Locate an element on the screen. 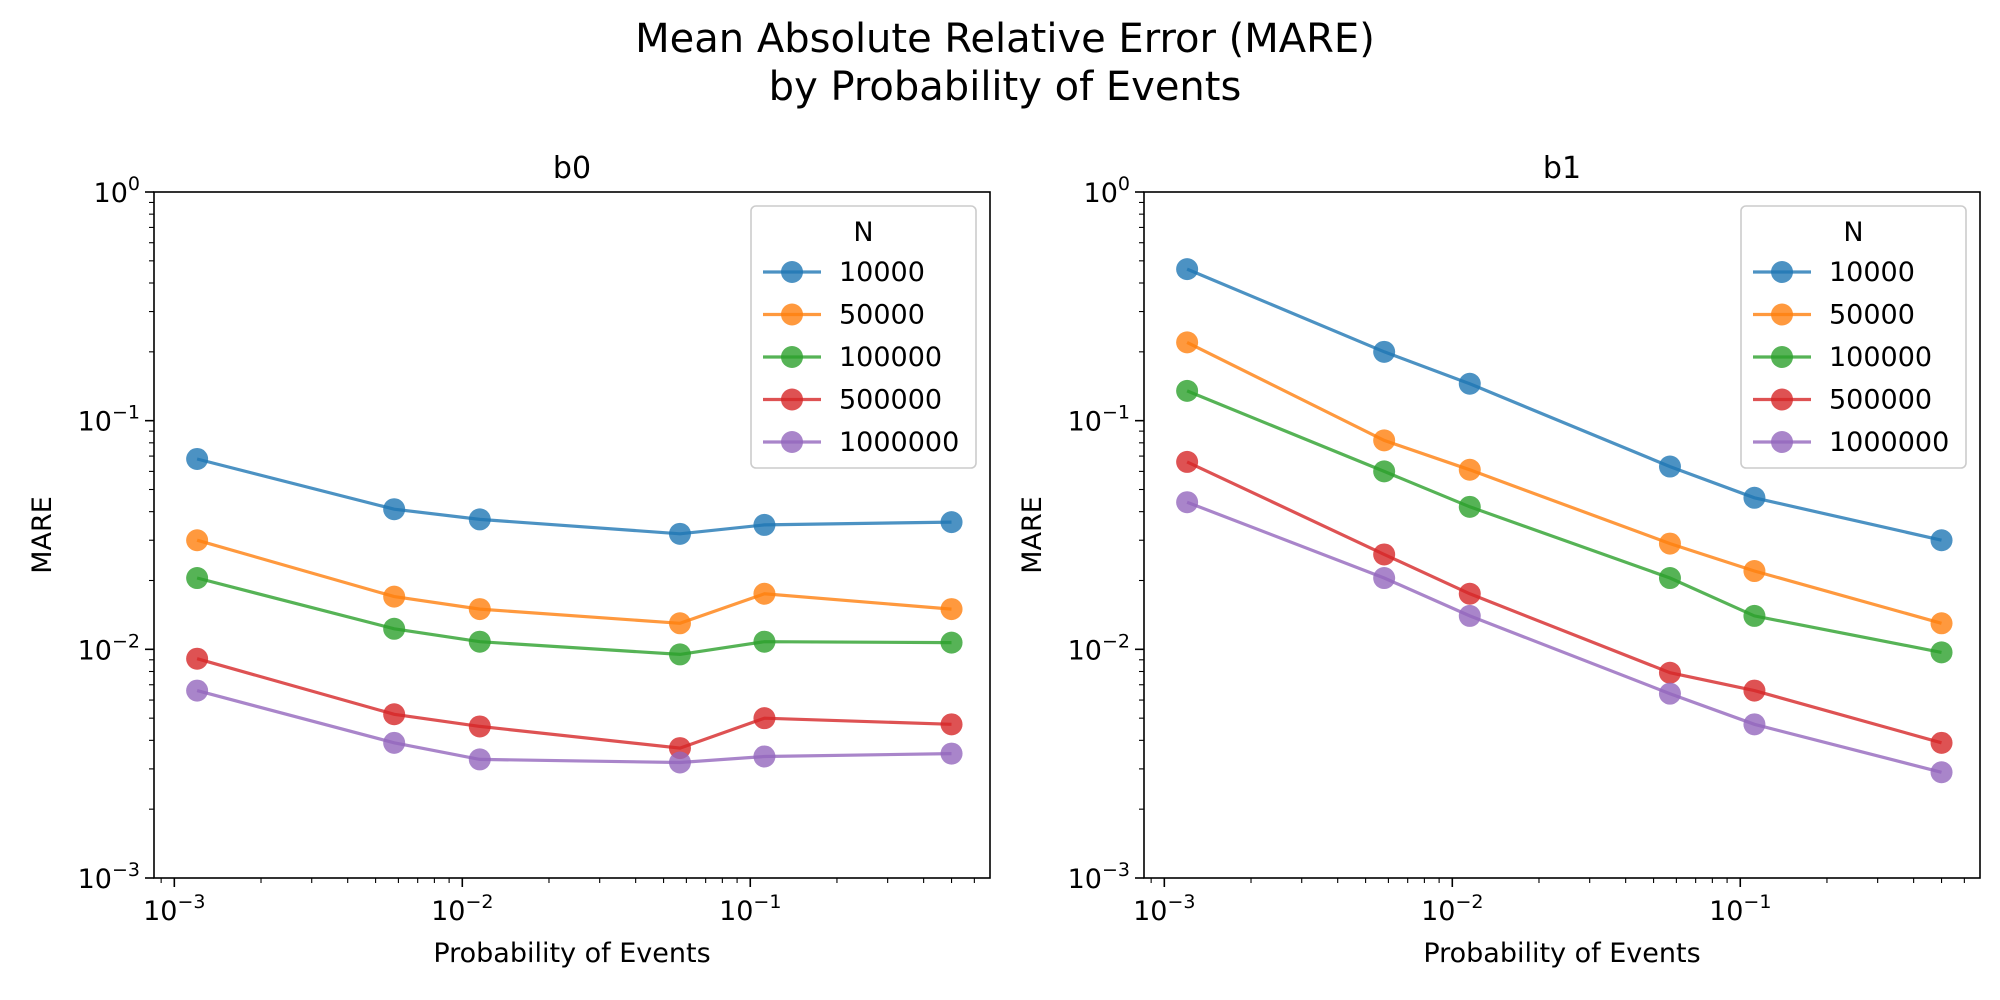 The height and width of the screenshot is (1000, 2000). y-tick-label-b1: 10⁰ is located at coordinates (1107, 191).